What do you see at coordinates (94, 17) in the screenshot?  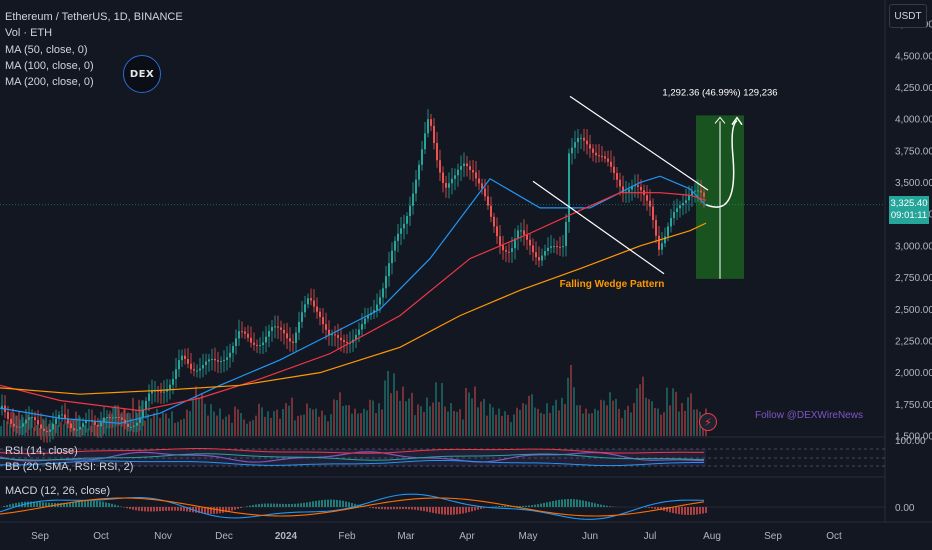 I see `symbol-title: Ethereum / TetherUS, 1D, BINANCE` at bounding box center [94, 17].